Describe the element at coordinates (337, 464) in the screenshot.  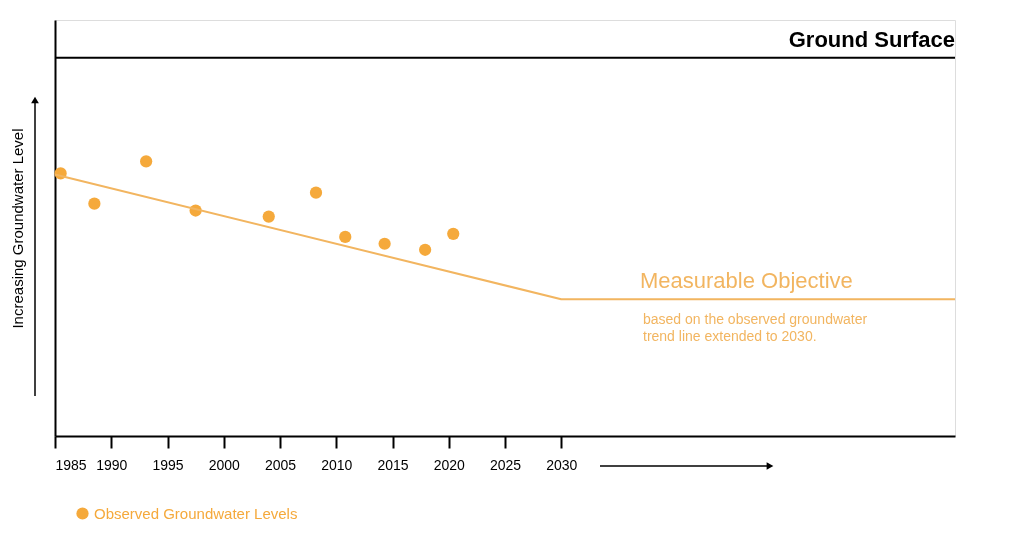
I see `x-tick-label: 2010` at that location.